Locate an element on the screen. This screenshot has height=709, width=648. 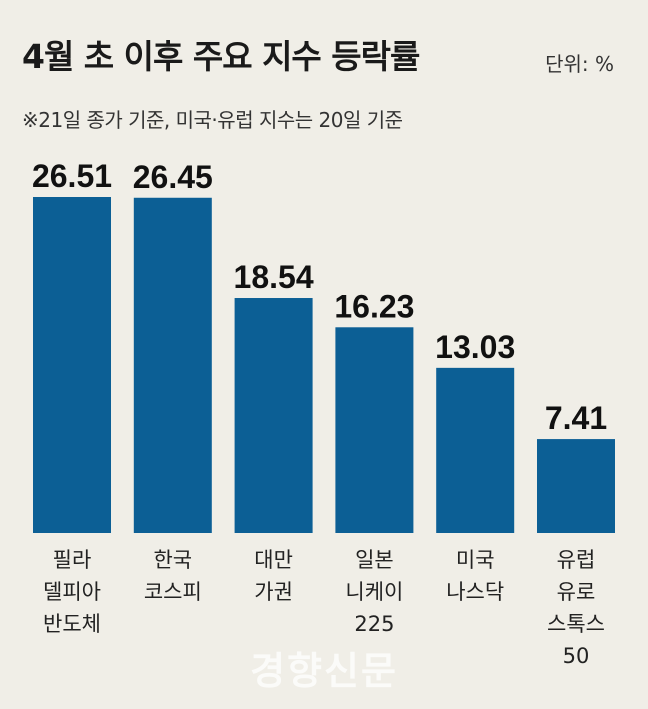
value-label-4: 13.03 is located at coordinates (475, 347).